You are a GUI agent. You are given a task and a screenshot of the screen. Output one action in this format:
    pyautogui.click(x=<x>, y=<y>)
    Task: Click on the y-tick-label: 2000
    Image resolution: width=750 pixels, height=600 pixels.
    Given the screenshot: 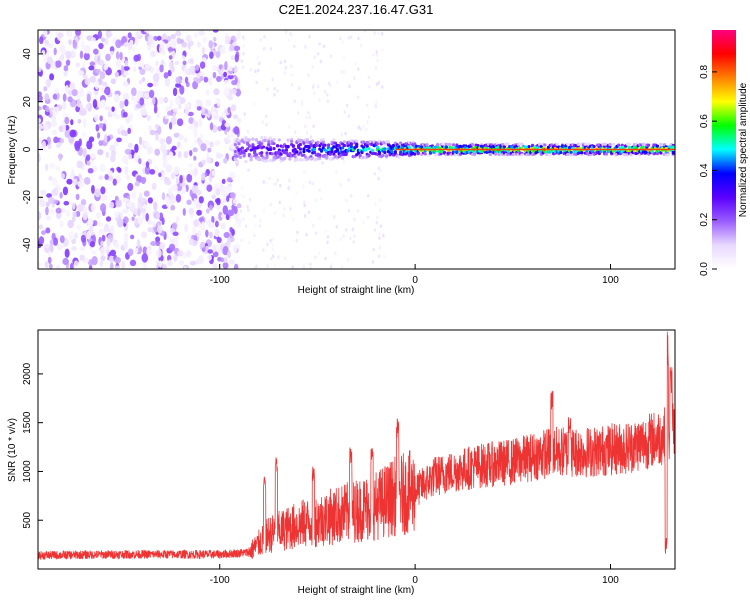 What is the action you would take?
    pyautogui.click(x=27, y=373)
    